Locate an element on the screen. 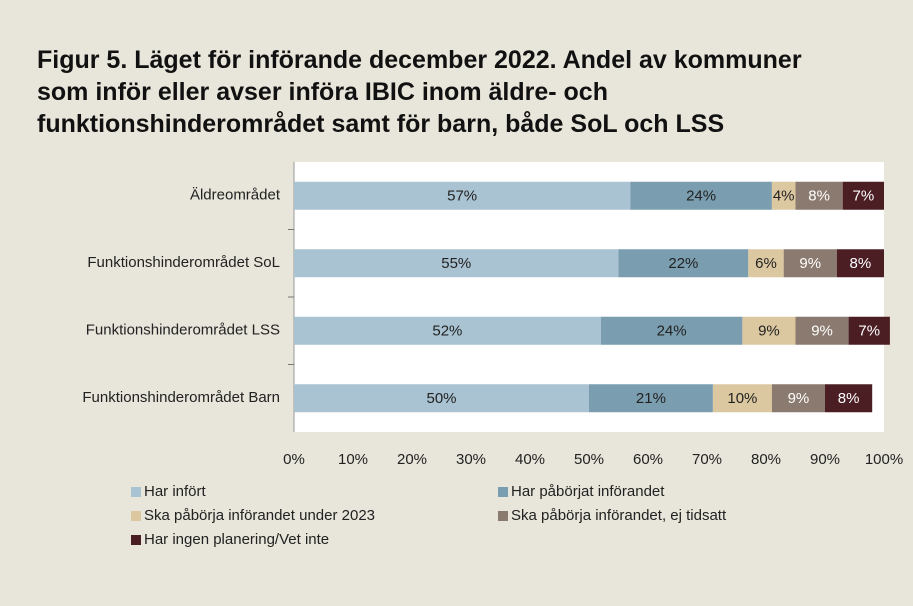  legend-label: Ska påbörja införandet, ej tidsatt is located at coordinates (619, 515).